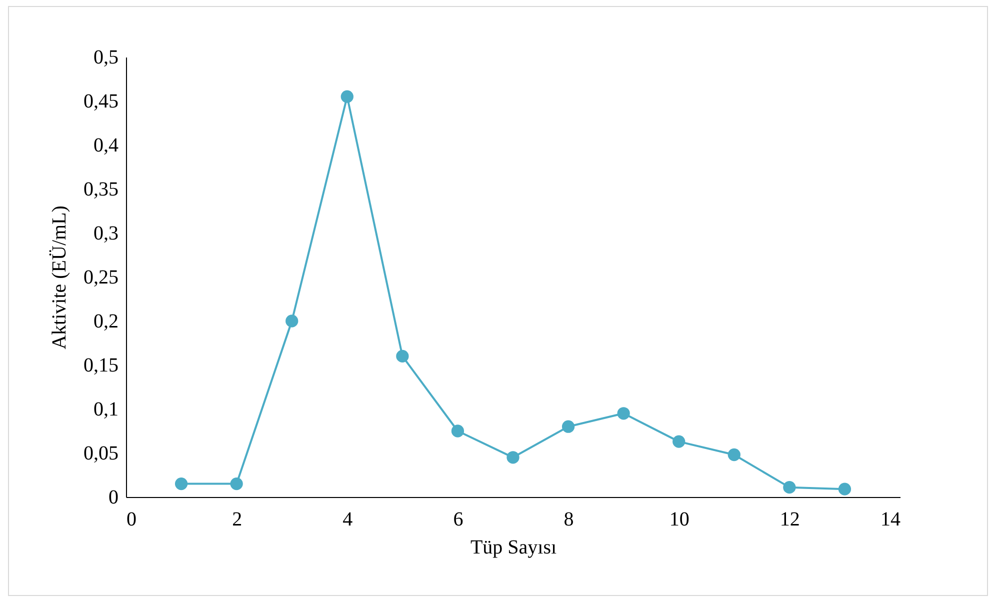  What do you see at coordinates (106, 409) in the screenshot?
I see `y-tick-label: 0,1` at bounding box center [106, 409].